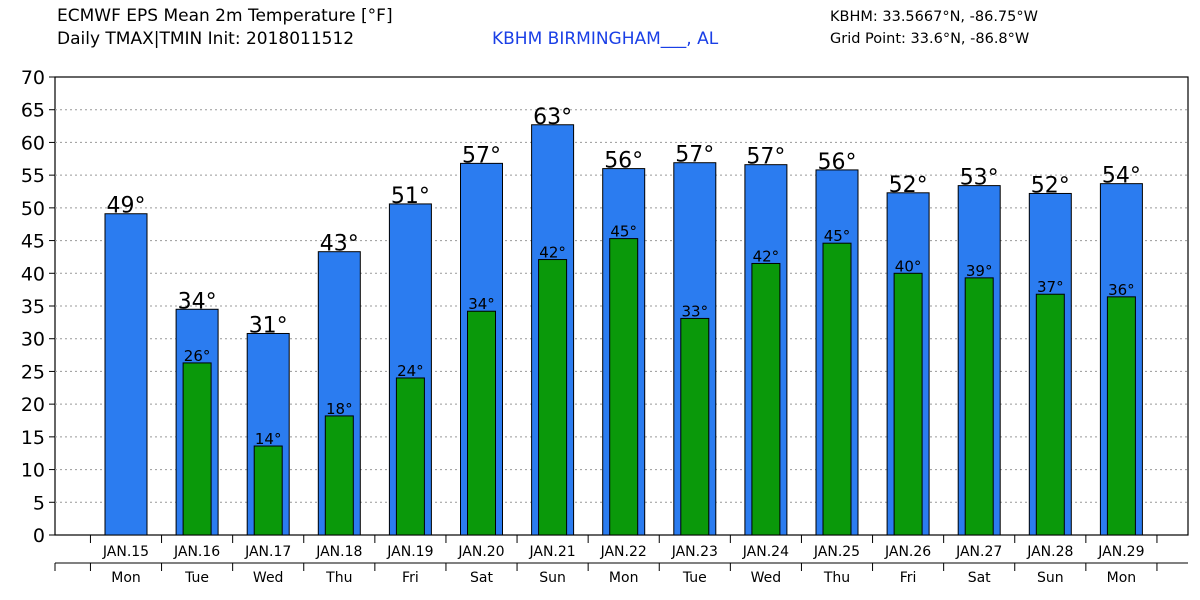  Describe the element at coordinates (33, 471) in the screenshot. I see `y-tick-label: 10` at that location.